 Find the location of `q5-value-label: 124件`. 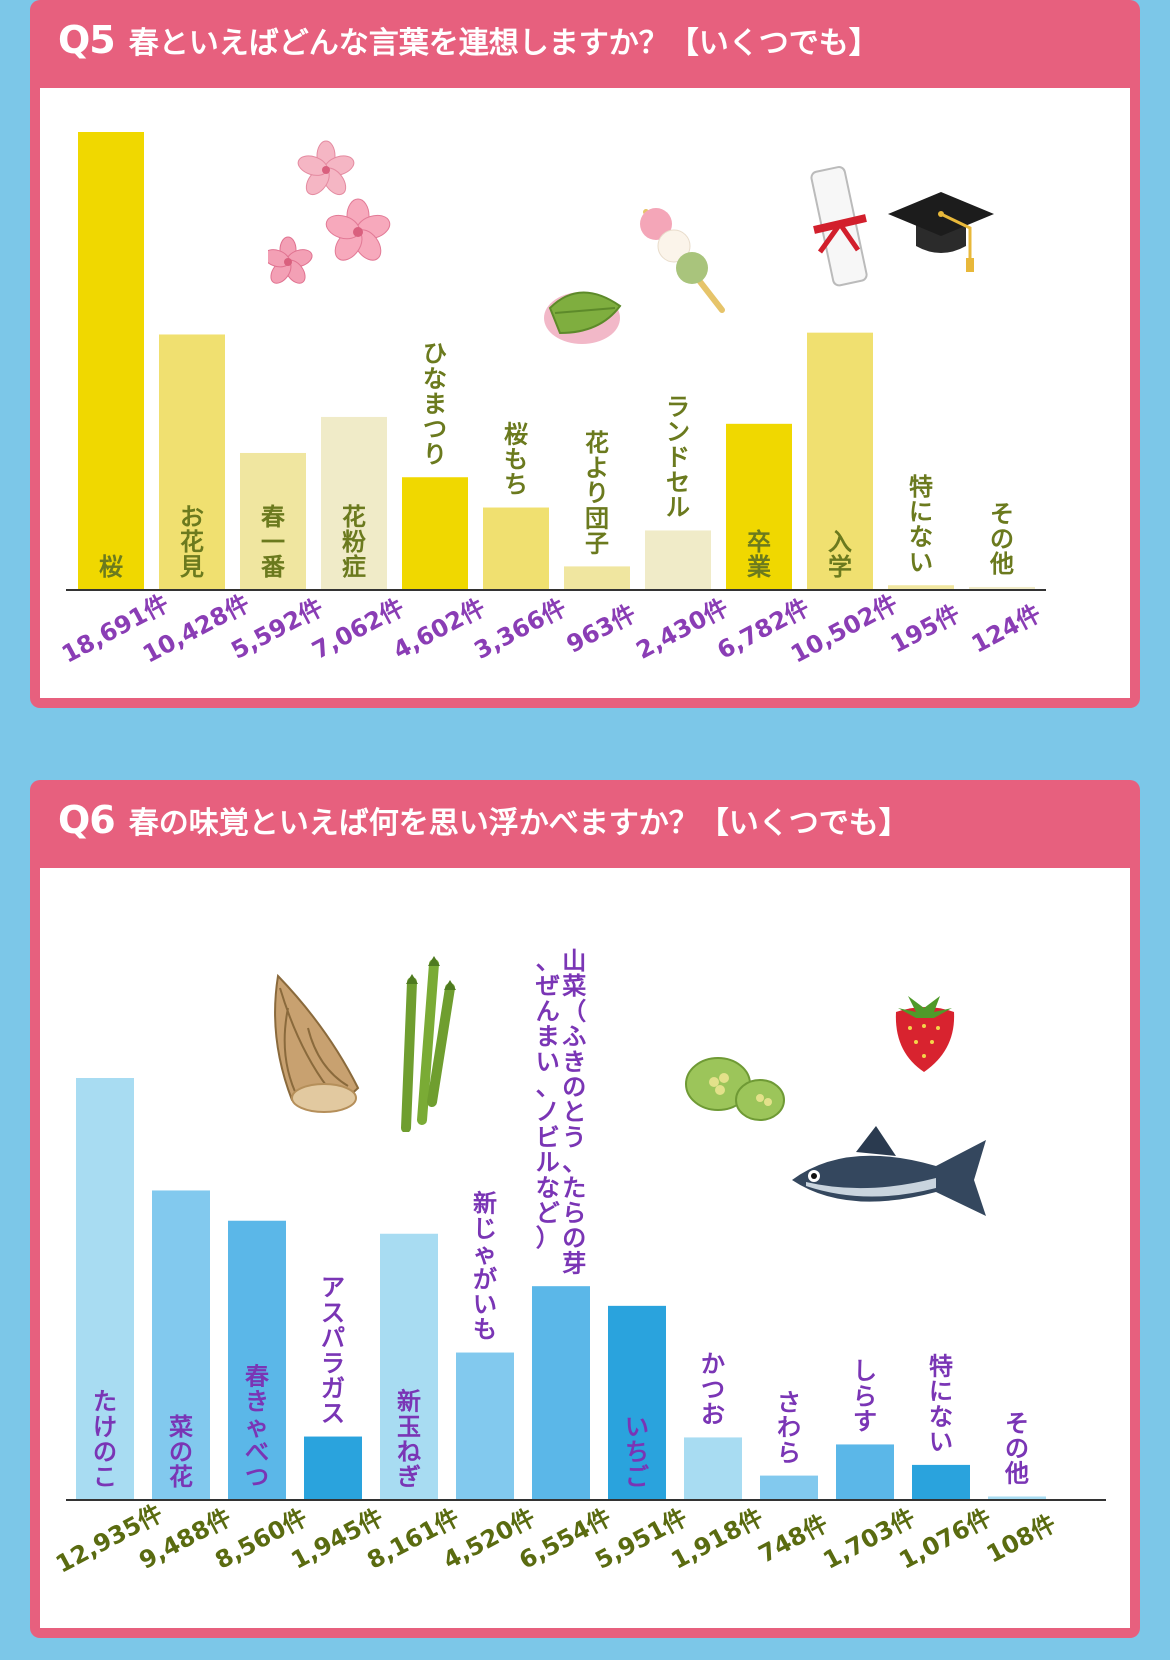

q5-value-label: 124件 is located at coordinates (1006, 629).